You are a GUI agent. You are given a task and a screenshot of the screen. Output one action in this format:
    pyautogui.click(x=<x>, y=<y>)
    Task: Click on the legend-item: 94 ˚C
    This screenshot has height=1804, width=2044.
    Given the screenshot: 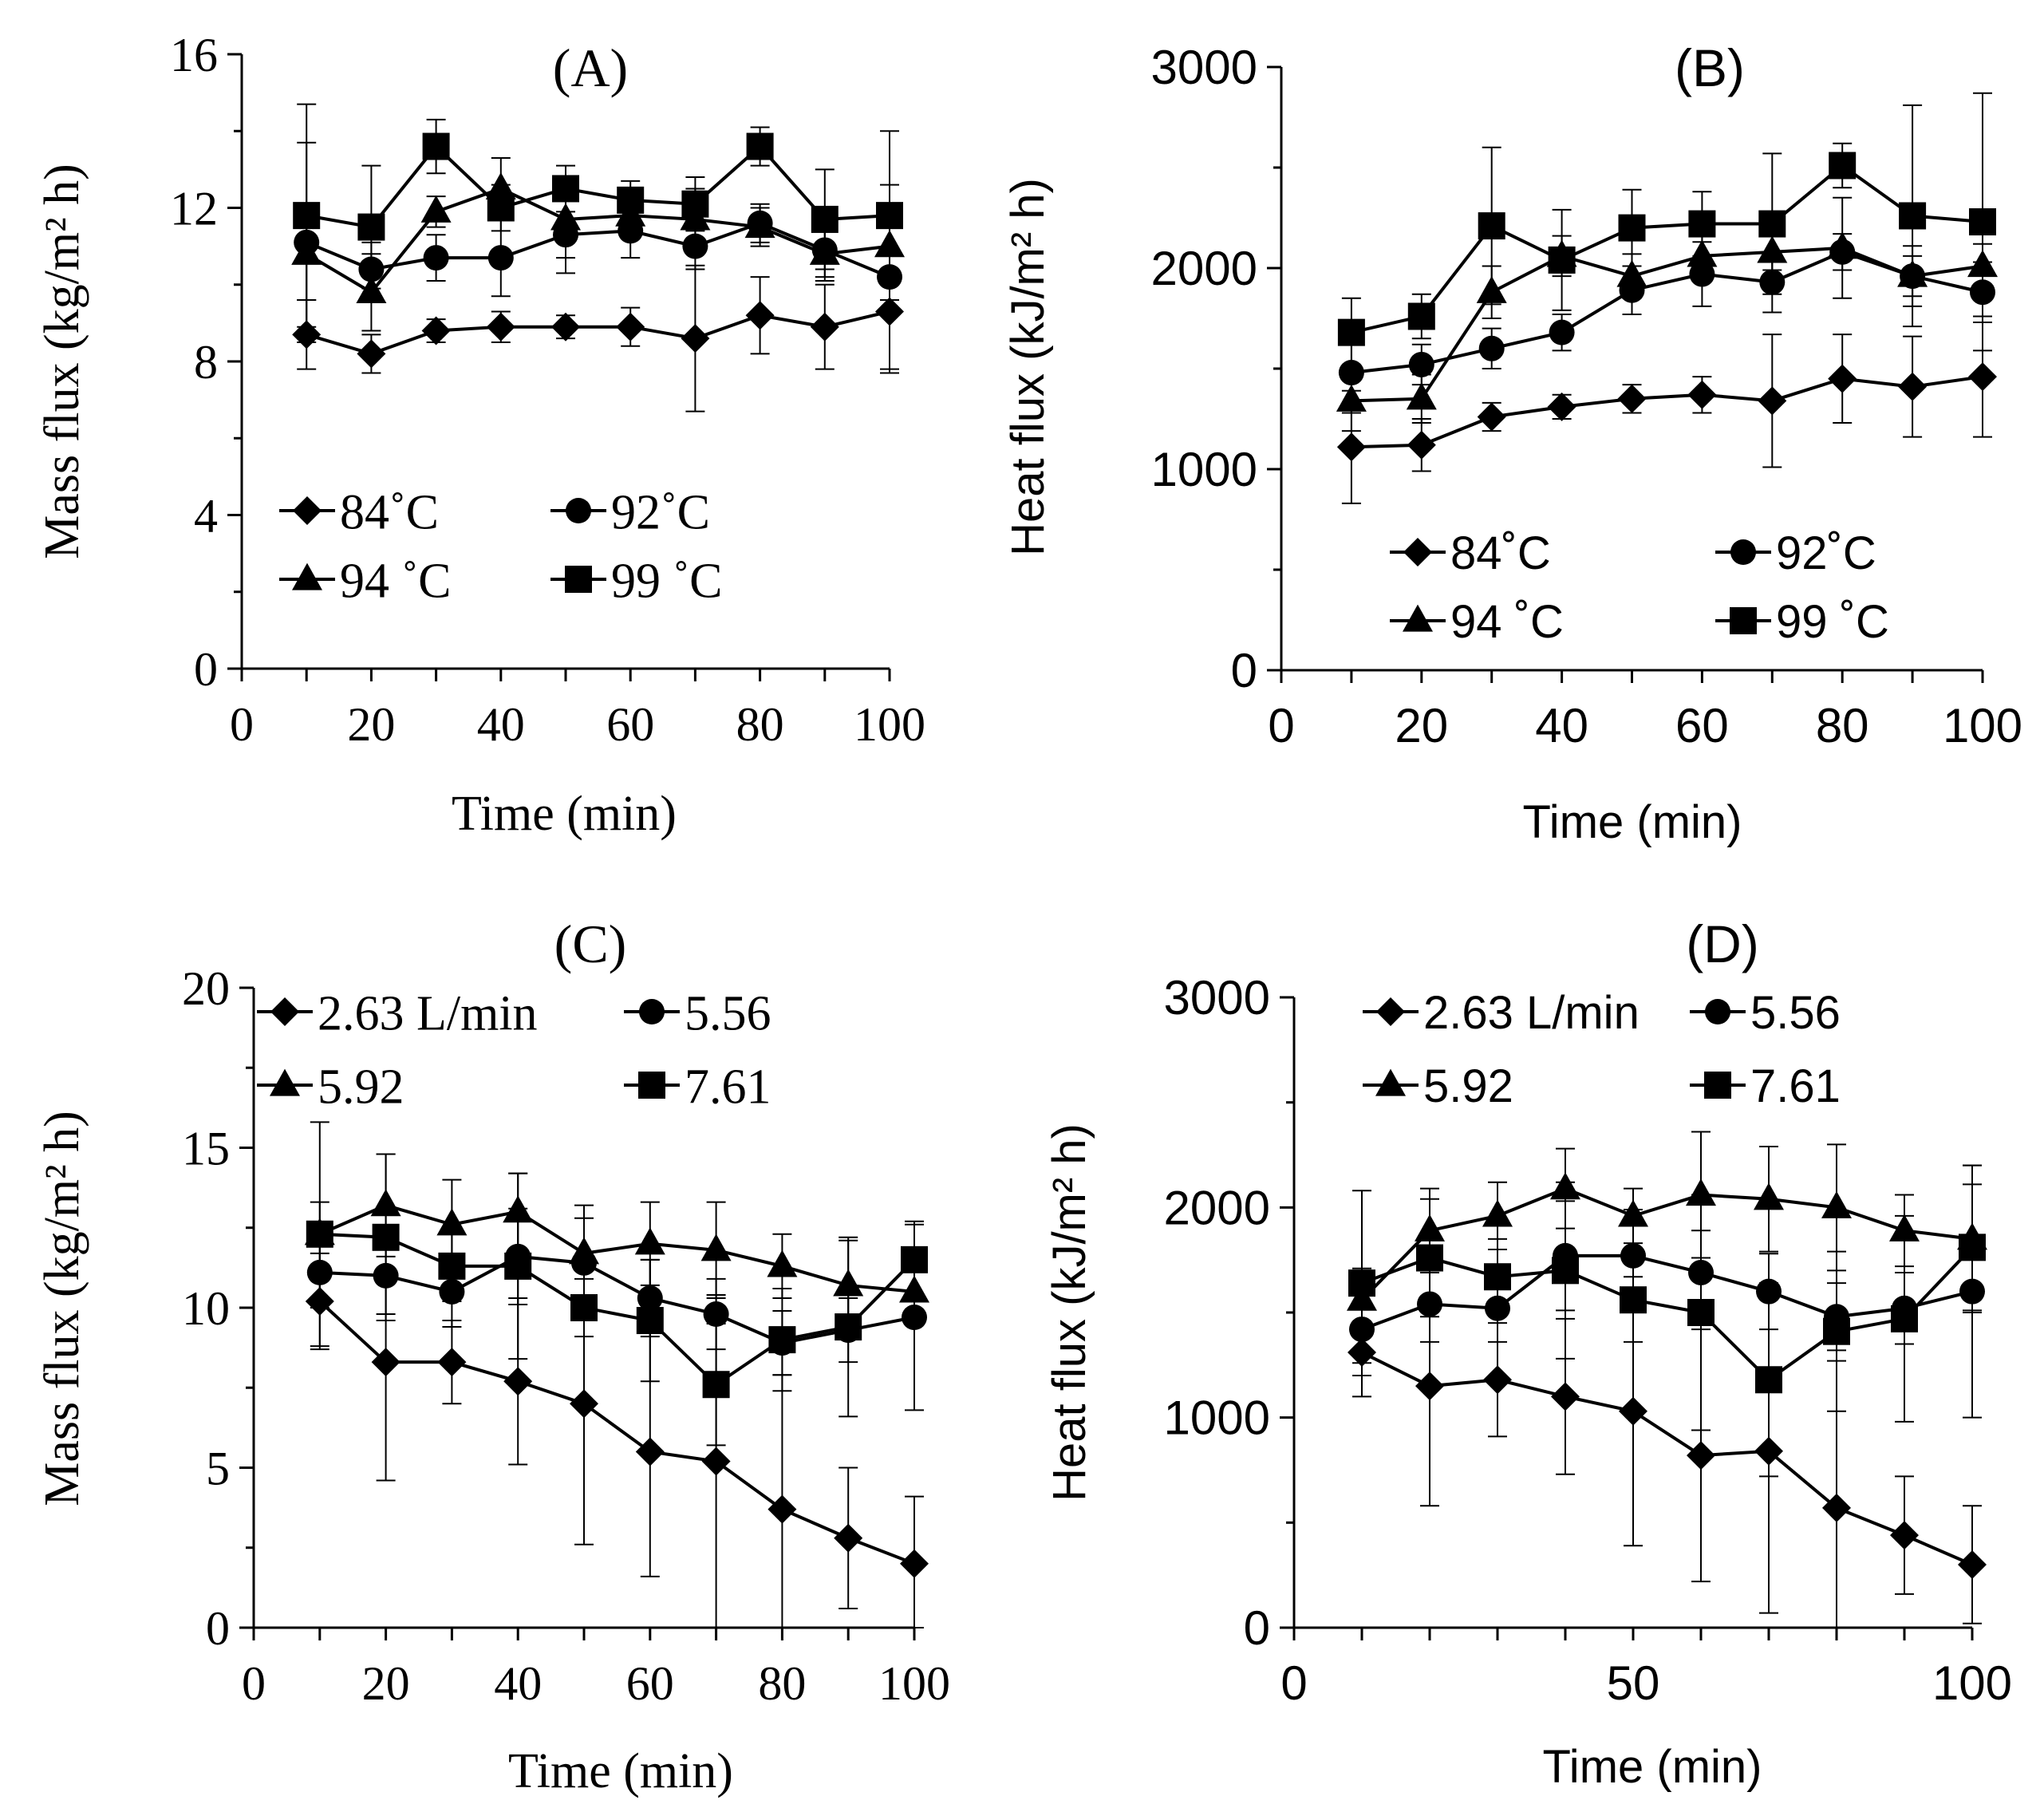 What is the action you would take?
    pyautogui.click(x=365, y=581)
    